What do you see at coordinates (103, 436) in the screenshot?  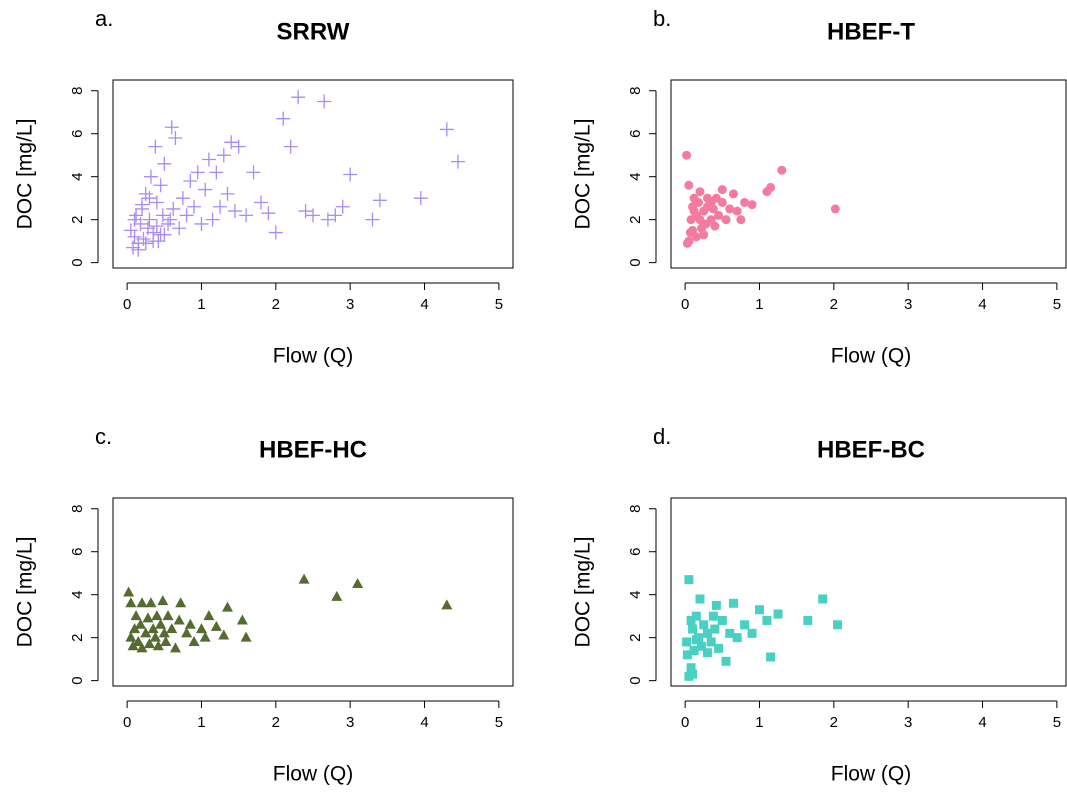 I see `panel-label: c.` at bounding box center [103, 436].